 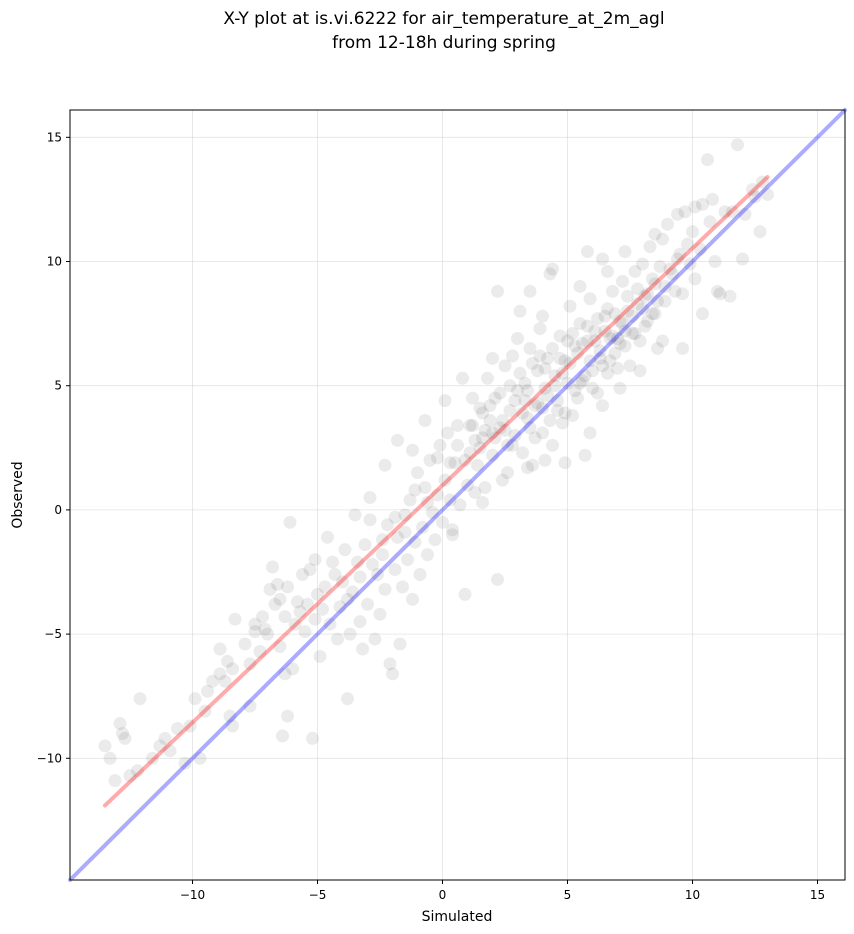 What do you see at coordinates (692, 895) in the screenshot?
I see `x-tick-label: 10` at bounding box center [692, 895].